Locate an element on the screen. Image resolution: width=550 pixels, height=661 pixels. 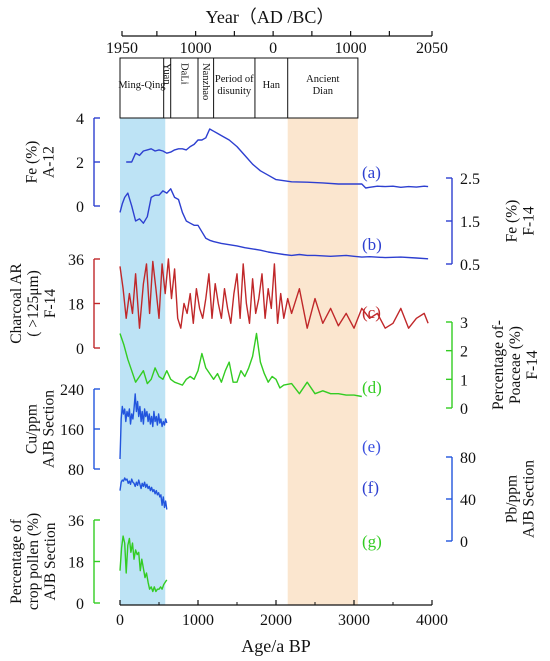
top-tick-label-2: 1000 is located at coordinates (196, 48).